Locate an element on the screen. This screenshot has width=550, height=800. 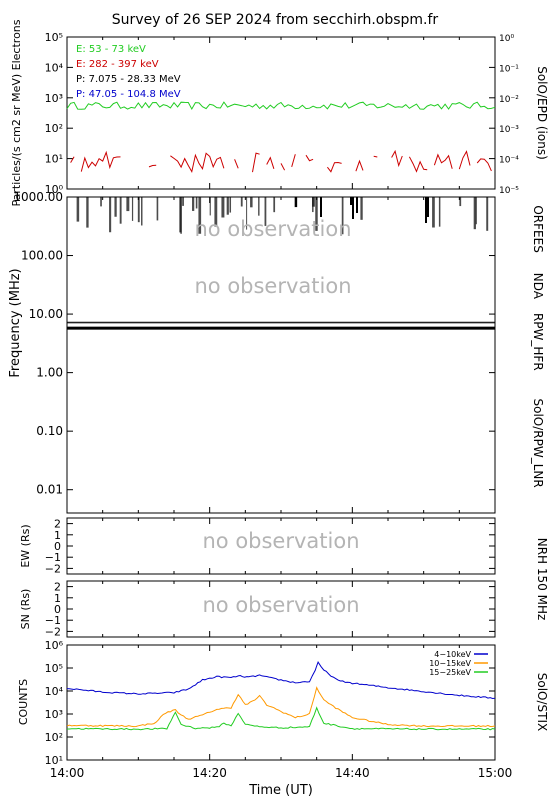
rpw-y-tick-label: 10.00 is located at coordinates (46, 314).